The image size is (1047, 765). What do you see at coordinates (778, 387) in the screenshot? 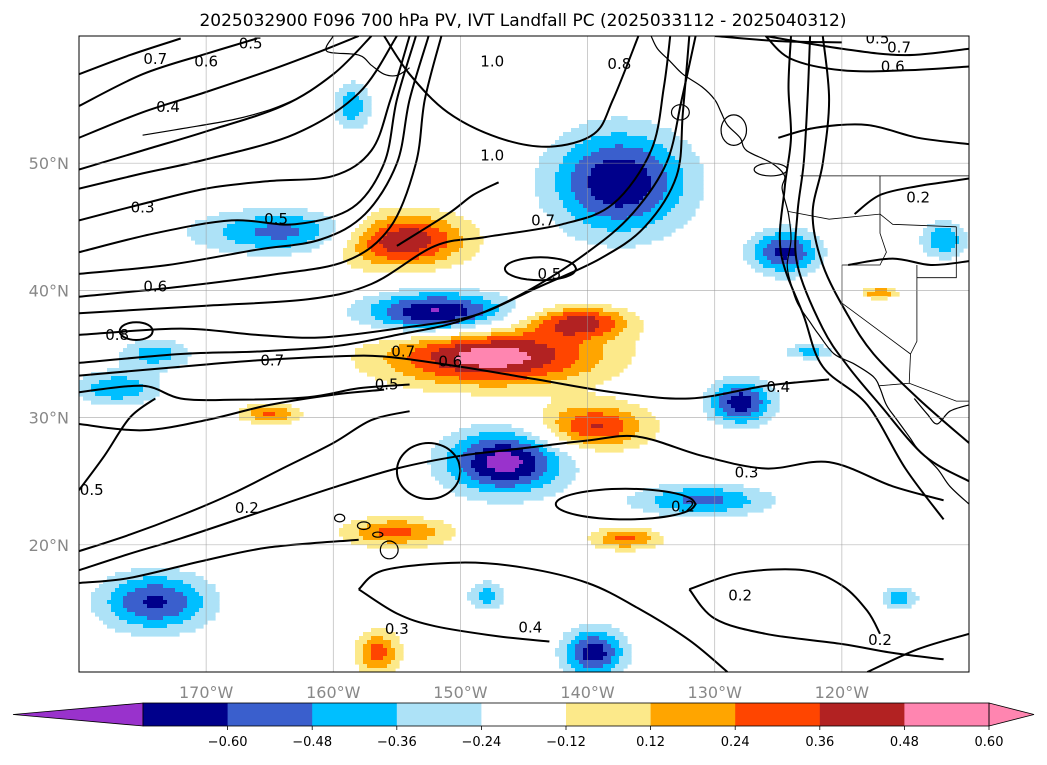
I see `pv-contour-label: 0.4` at bounding box center [778, 387].